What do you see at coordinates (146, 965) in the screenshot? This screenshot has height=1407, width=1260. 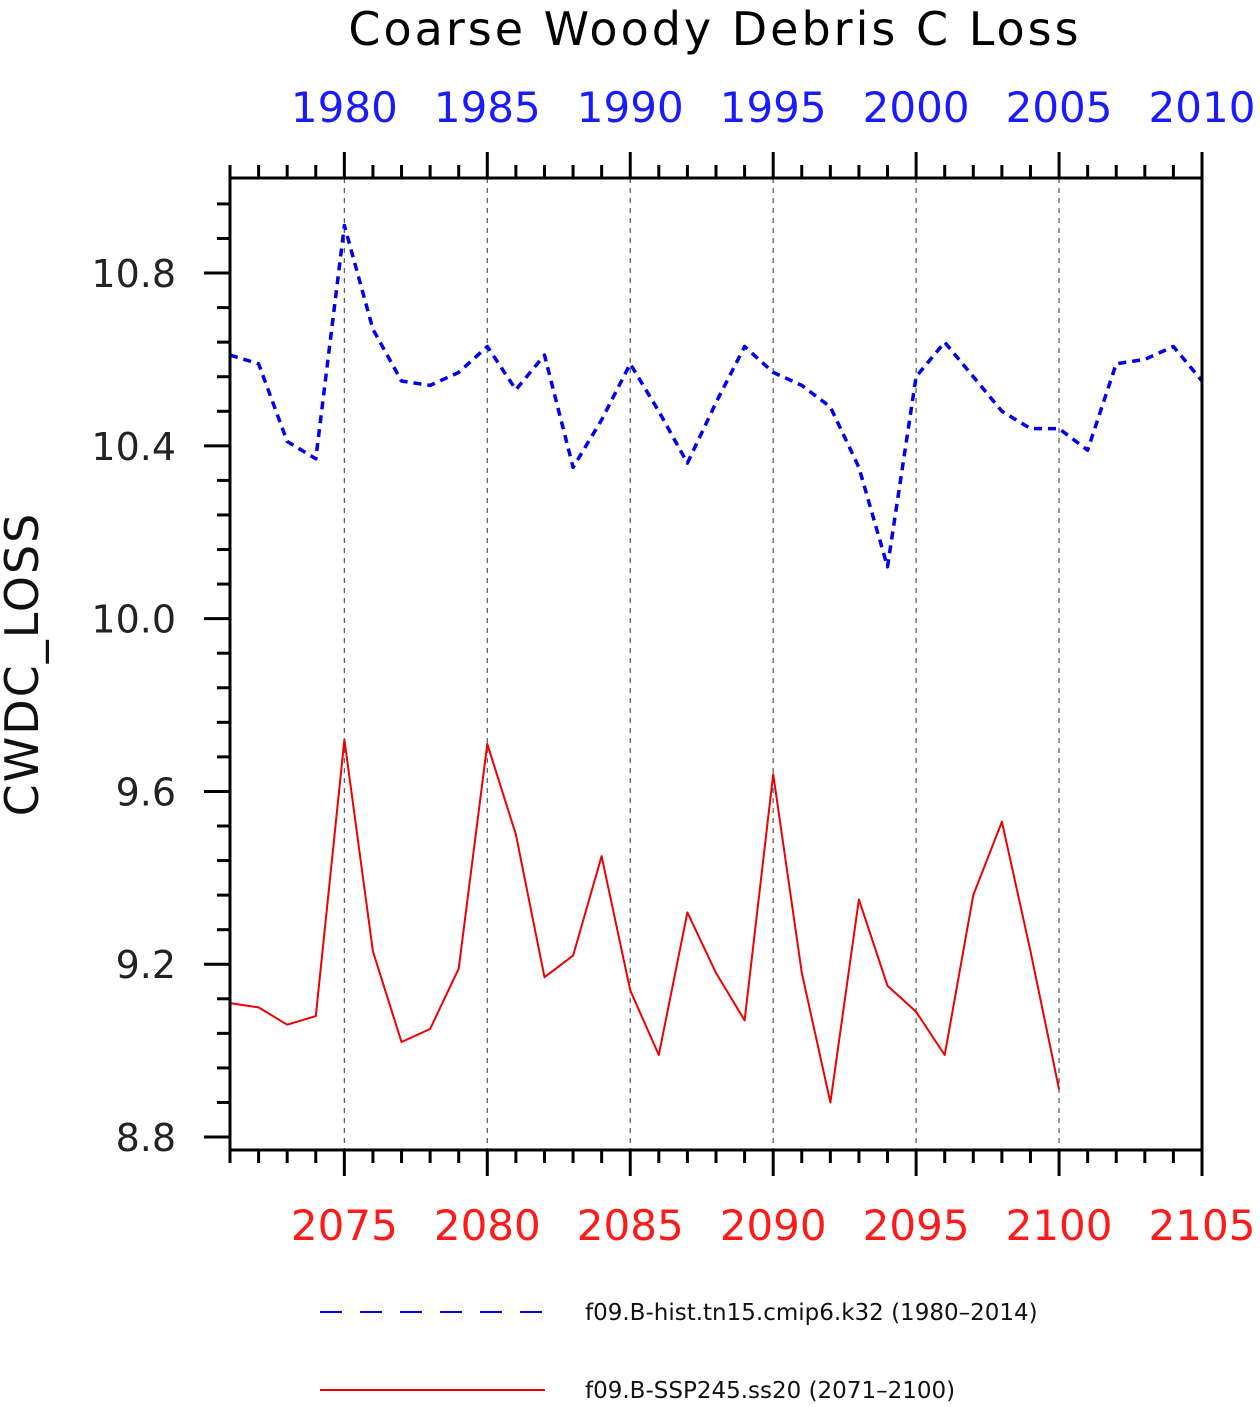 I see `y-tick-label-1: 9.2` at bounding box center [146, 965].